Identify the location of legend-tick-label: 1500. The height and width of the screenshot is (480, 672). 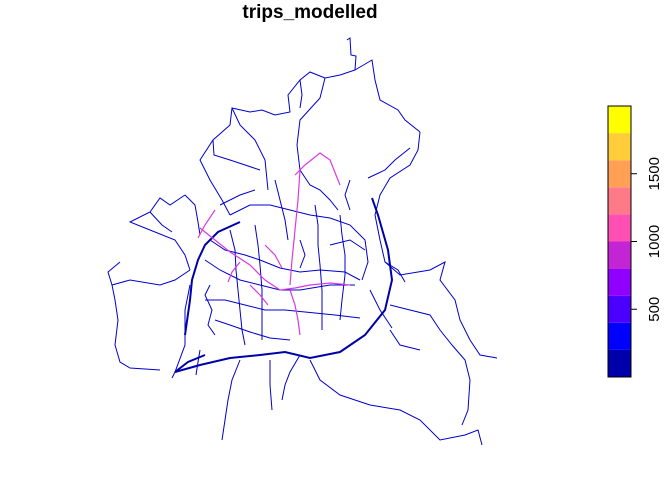
(654, 173).